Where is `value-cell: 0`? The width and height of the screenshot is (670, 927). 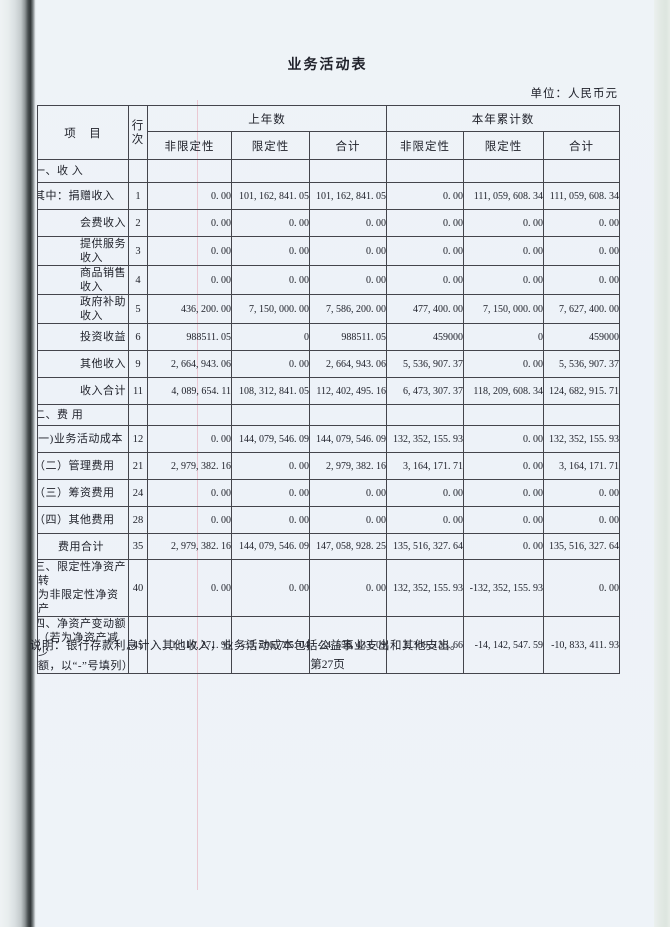
value-cell: 0 is located at coordinates (270, 337).